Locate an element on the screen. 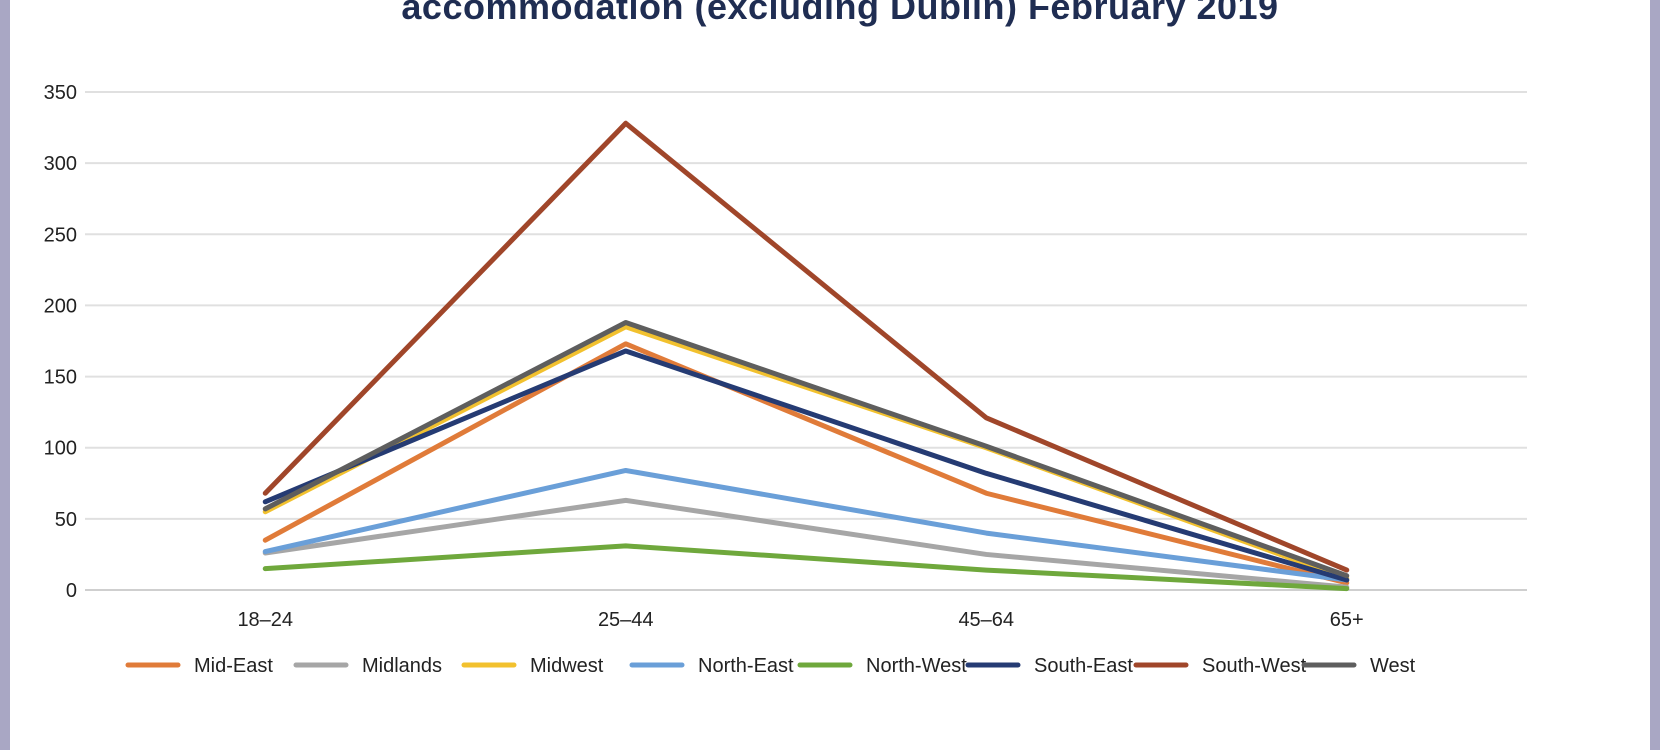 The width and height of the screenshot is (1660, 750). legend-label: Midwest is located at coordinates (567, 666).